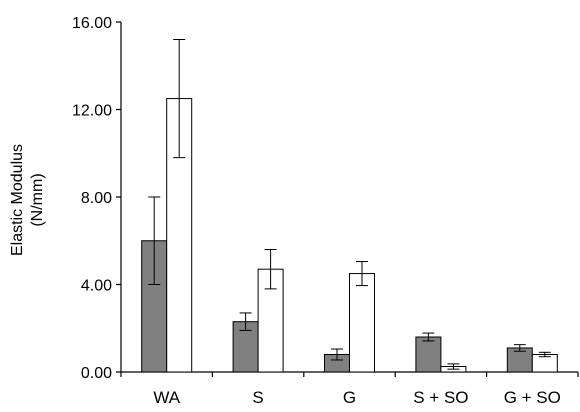 The width and height of the screenshot is (580, 412). I want to click on x-tick-label: S + SO, so click(440, 397).